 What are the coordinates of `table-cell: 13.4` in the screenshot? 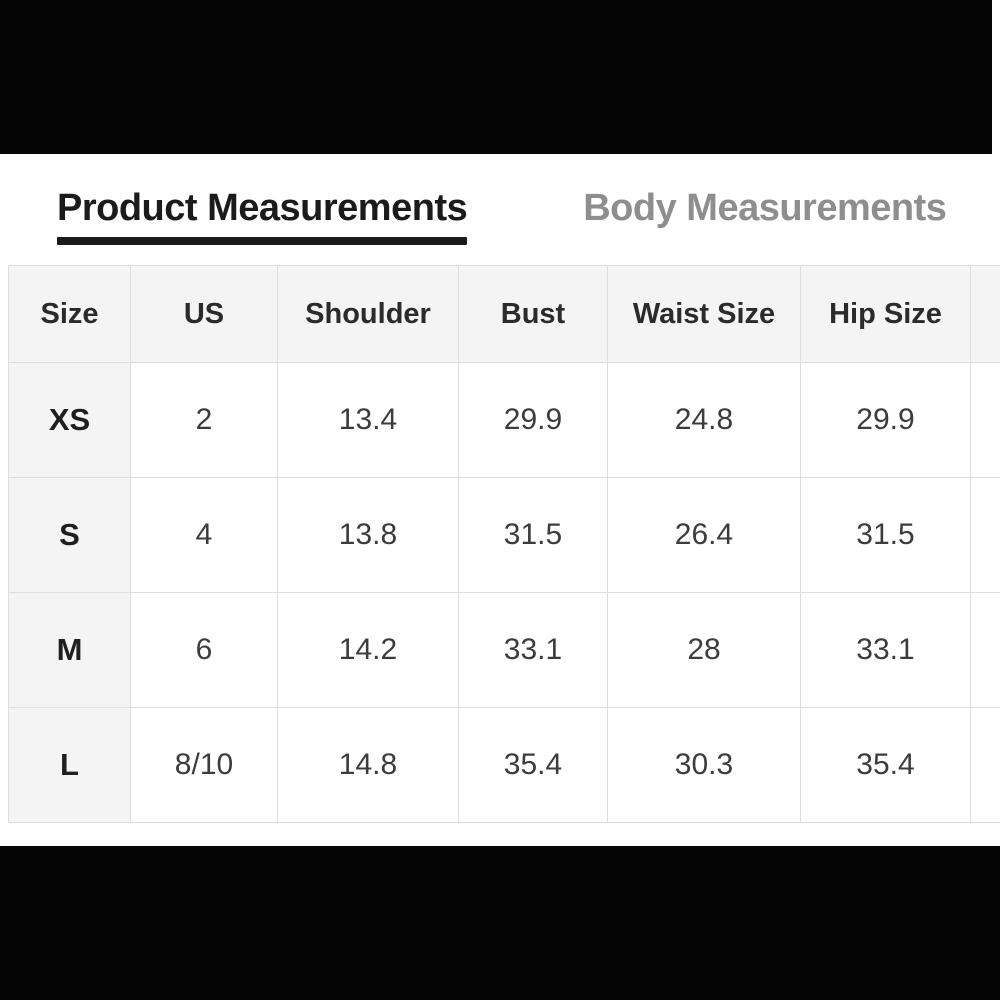 It's located at (368, 420).